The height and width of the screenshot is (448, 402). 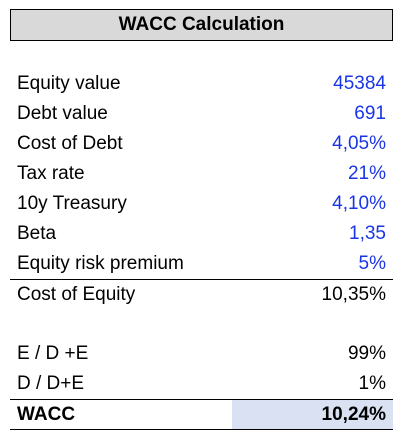 What do you see at coordinates (201, 114) in the screenshot?
I see `row-debt-value: Debt value 691` at bounding box center [201, 114].